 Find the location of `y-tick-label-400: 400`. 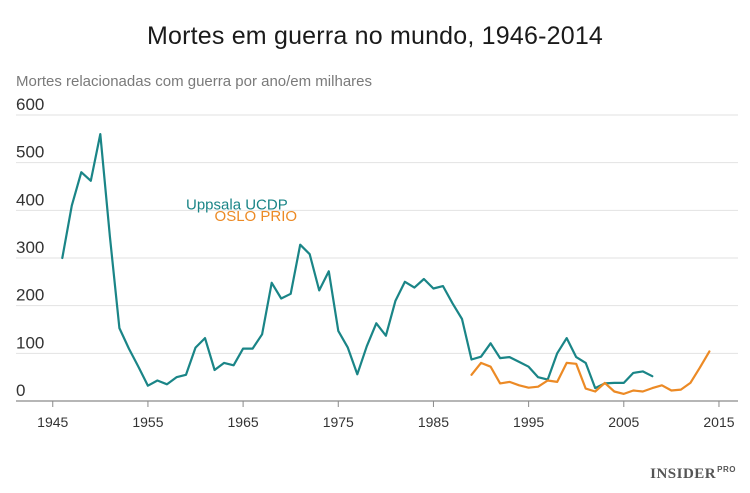

y-tick-label-400: 400 is located at coordinates (30, 199).